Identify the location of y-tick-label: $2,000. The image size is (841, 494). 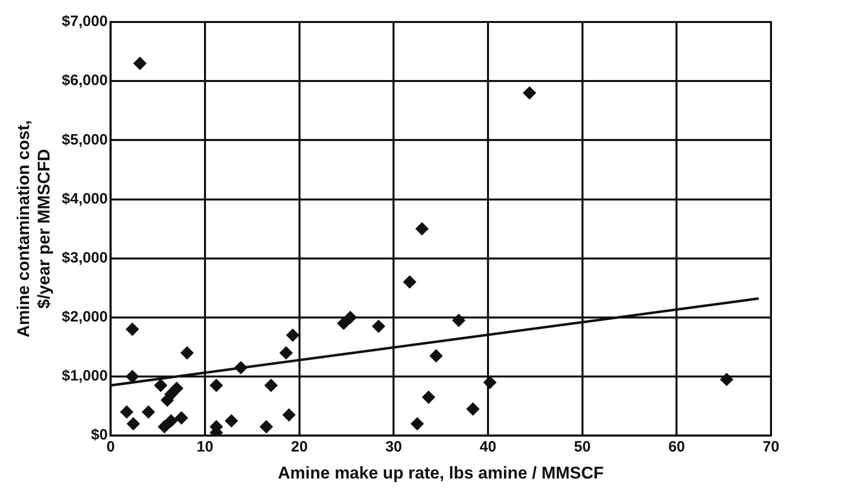
(85, 317).